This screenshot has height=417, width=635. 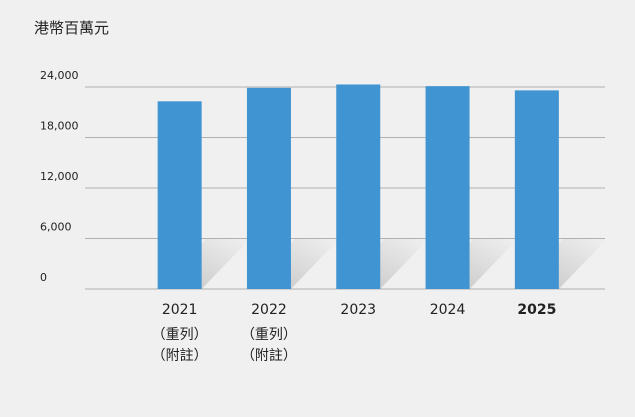 What do you see at coordinates (59, 75) in the screenshot?
I see `y-tick-label: 24,000` at bounding box center [59, 75].